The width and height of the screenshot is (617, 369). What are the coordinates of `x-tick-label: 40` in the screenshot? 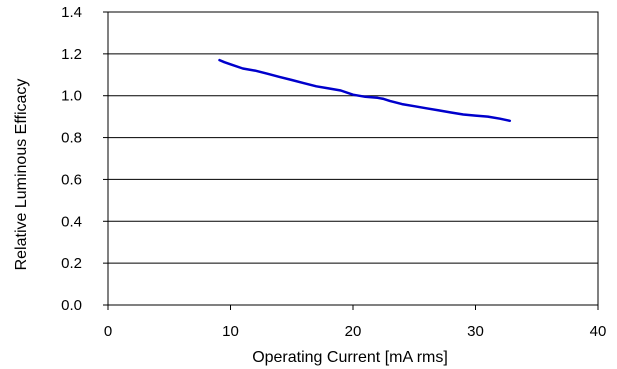 It's located at (598, 331).